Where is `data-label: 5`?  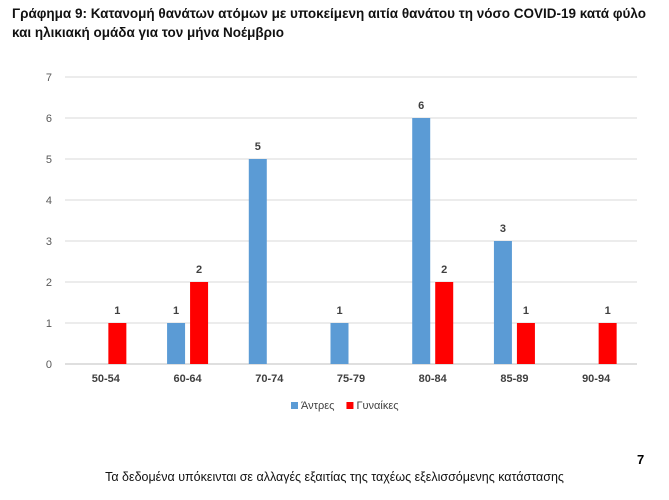
data-label: 5 is located at coordinates (258, 147).